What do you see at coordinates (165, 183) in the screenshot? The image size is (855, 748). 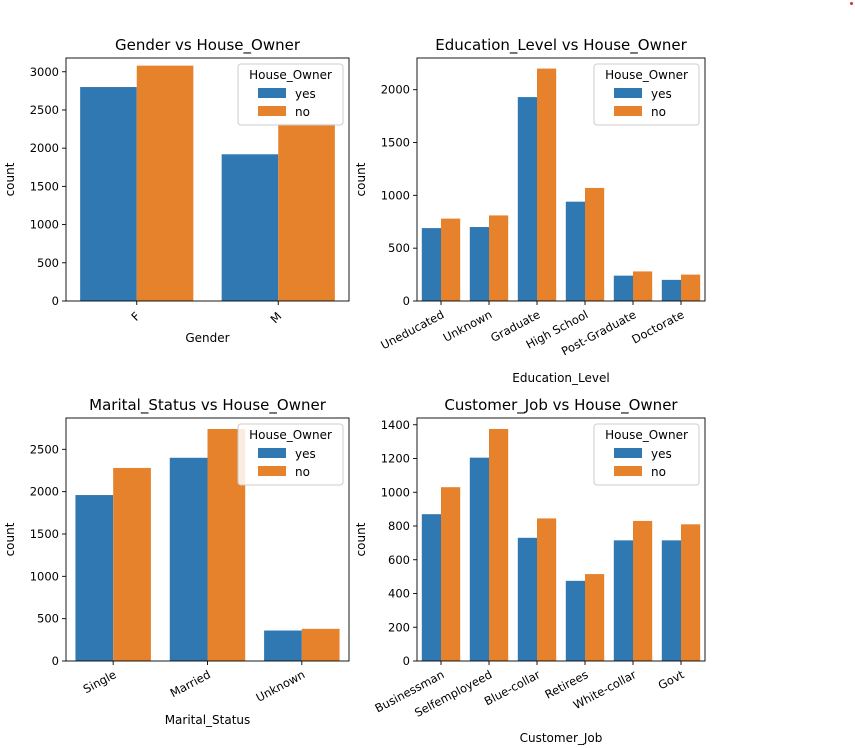 I see `bar-no-f` at bounding box center [165, 183].